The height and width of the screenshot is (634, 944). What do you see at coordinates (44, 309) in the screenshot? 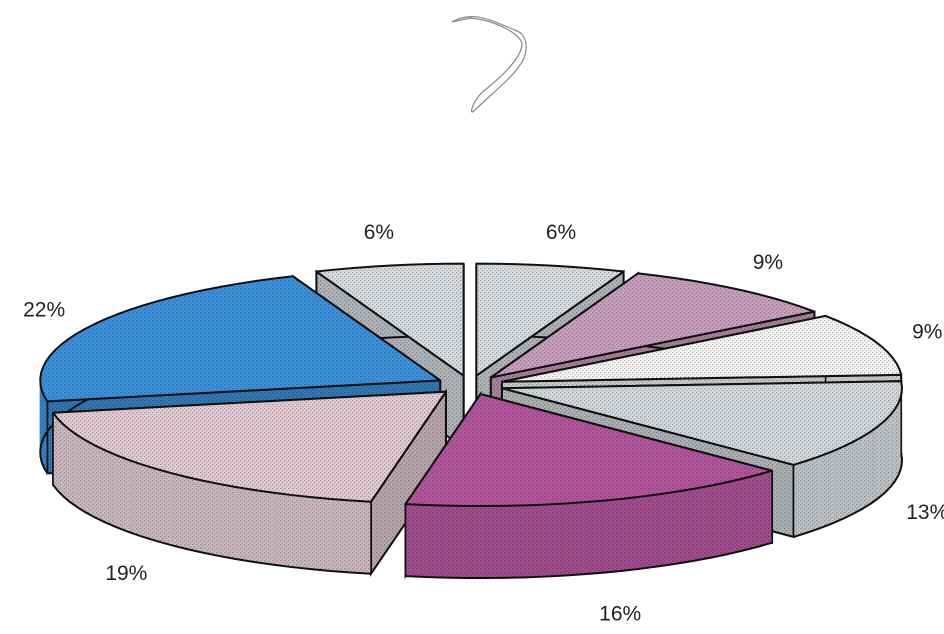
I see `value-label: 22%` at bounding box center [44, 309].